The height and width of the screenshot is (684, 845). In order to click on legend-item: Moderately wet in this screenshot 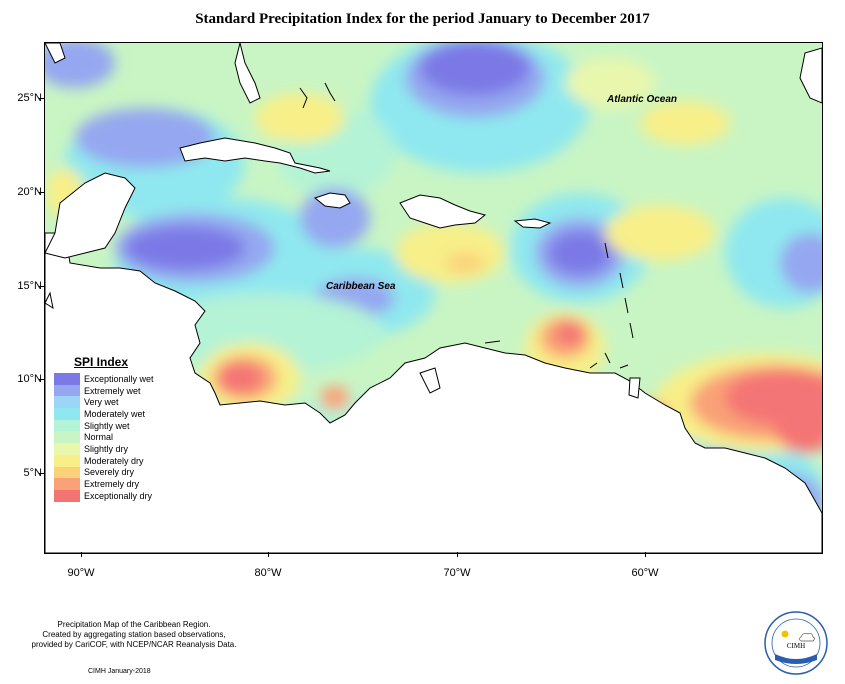, I will do `click(119, 414)`.